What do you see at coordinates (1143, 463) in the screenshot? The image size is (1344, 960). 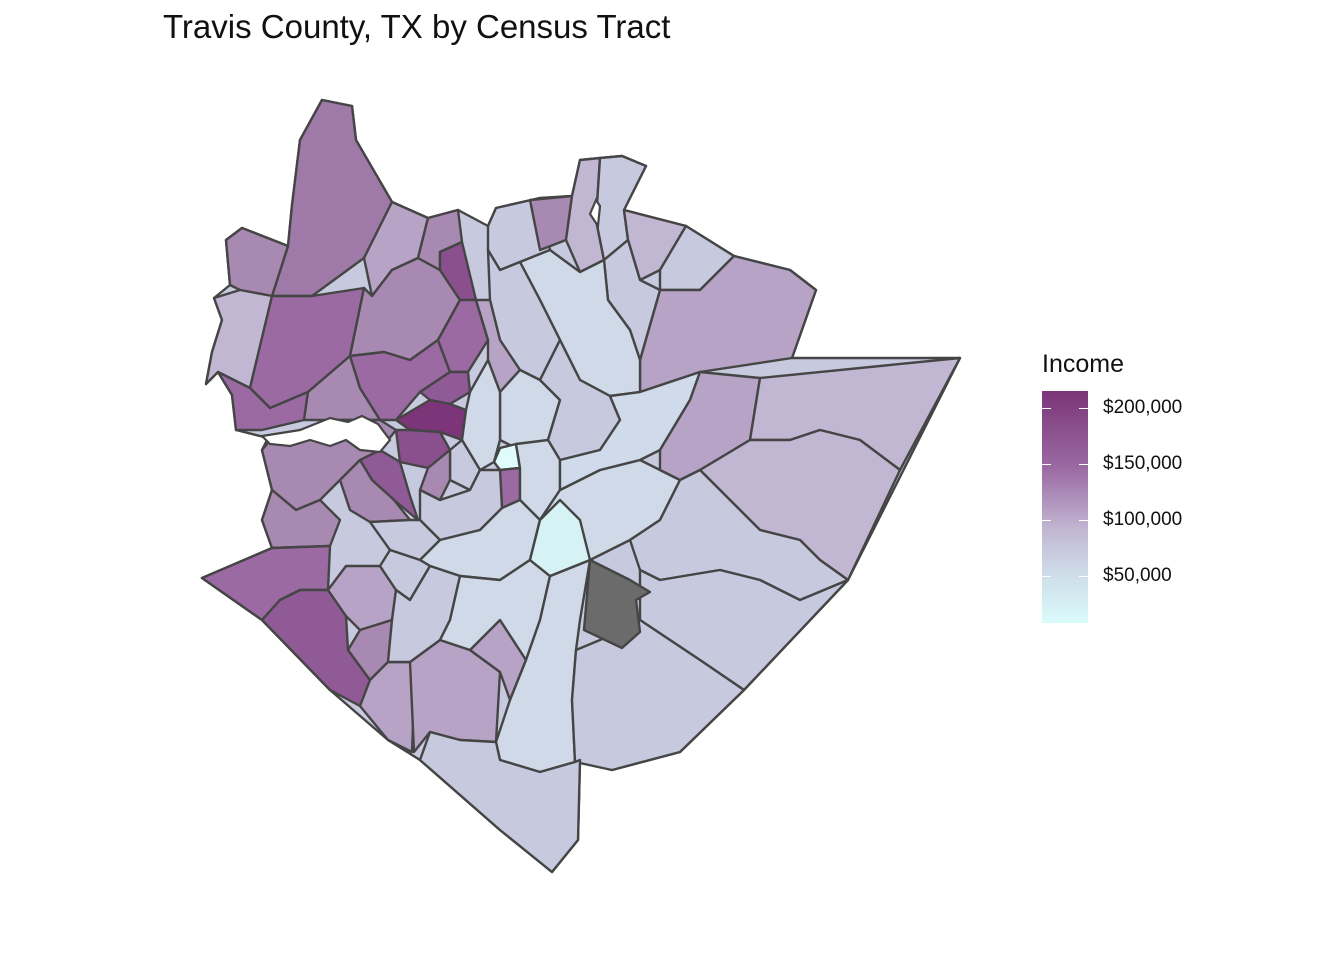 I see `legend-label-150k: $150,000` at bounding box center [1143, 463].